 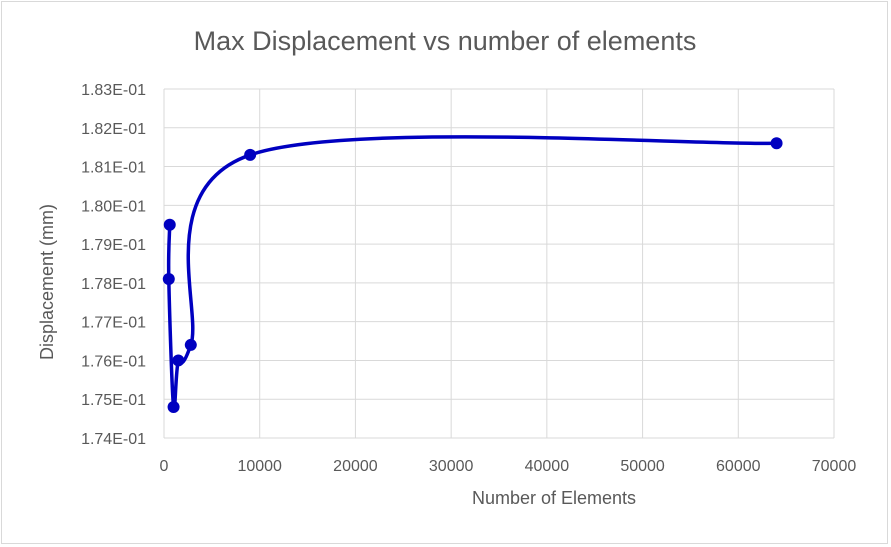 I want to click on x-tick-label: 20000, so click(x=355, y=466).